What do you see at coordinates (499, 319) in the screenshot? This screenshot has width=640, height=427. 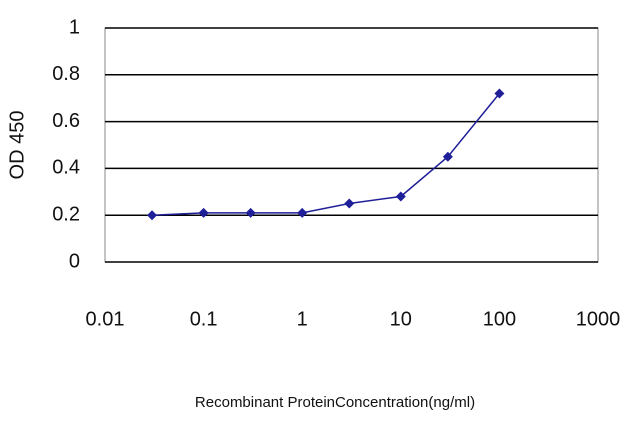 I see `x-tick-label: 100` at bounding box center [499, 319].